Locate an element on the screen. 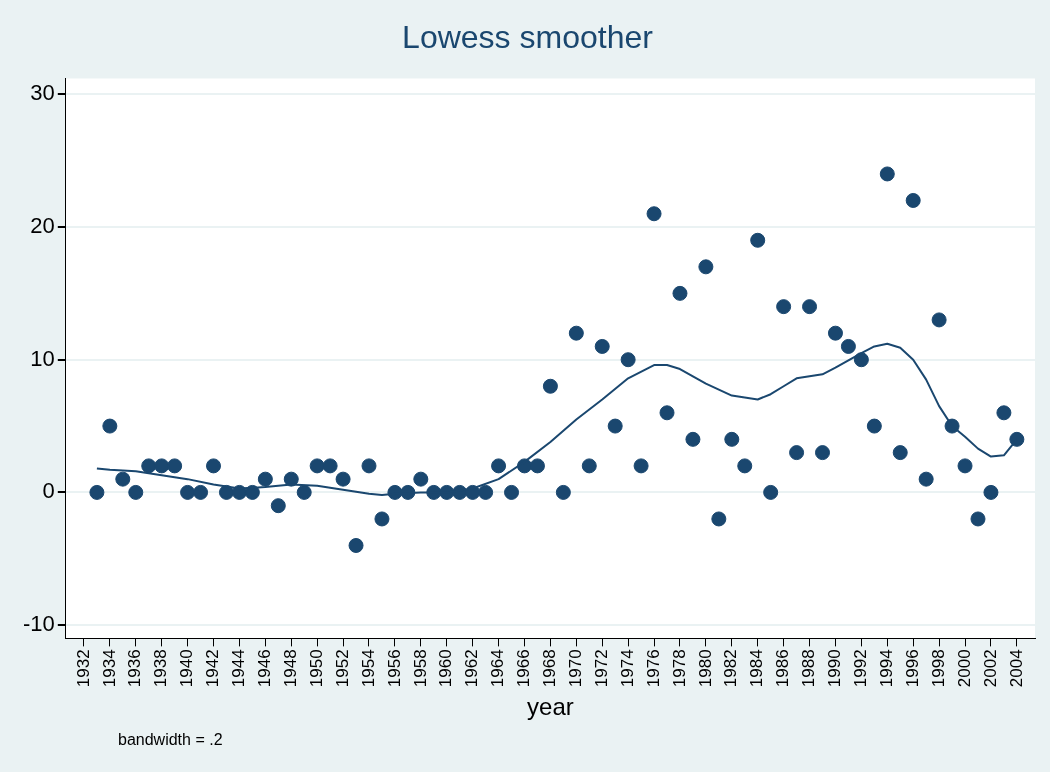 The width and height of the screenshot is (1050, 772). x-tick-label: 1948 is located at coordinates (290, 668).